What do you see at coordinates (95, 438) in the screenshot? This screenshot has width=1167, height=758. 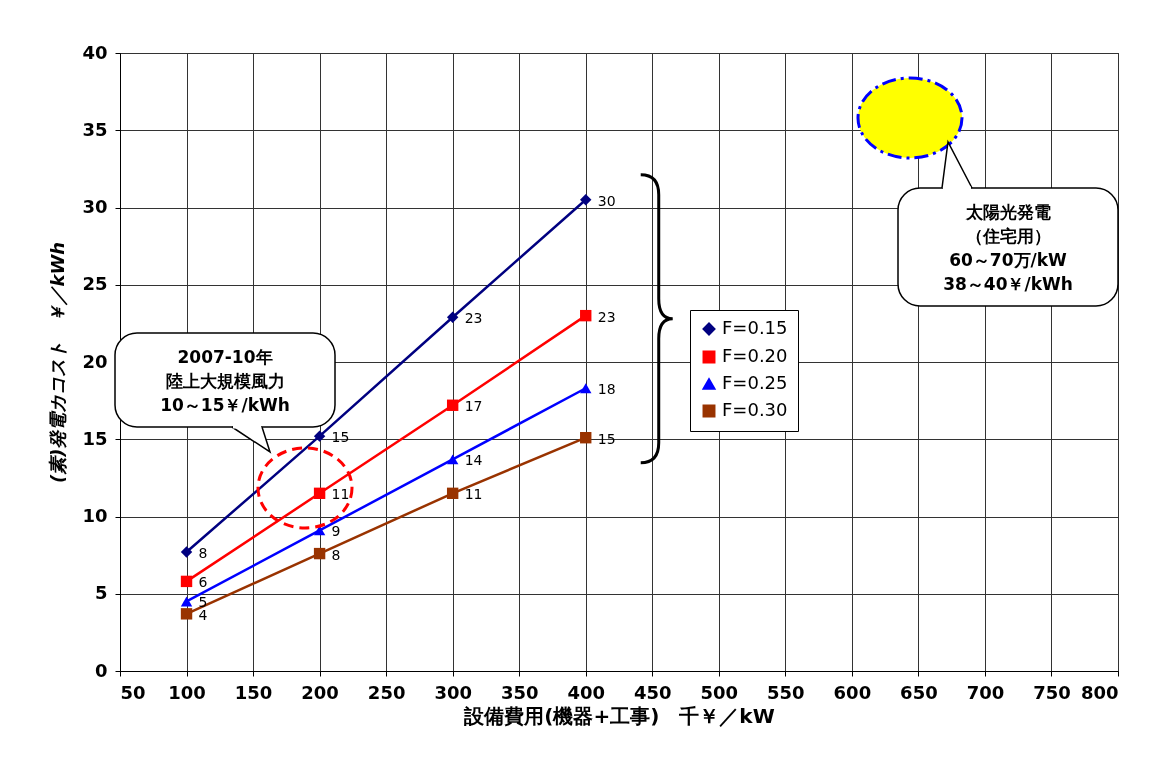 I see `y-tick-label: 15` at bounding box center [95, 438].